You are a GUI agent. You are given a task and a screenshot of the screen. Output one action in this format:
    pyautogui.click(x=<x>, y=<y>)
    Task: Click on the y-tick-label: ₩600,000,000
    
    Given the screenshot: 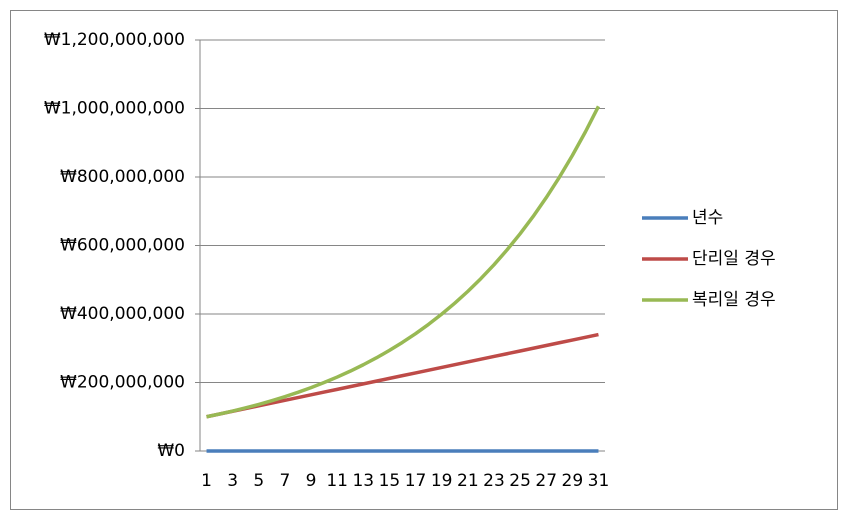 What is the action you would take?
    pyautogui.click(x=122, y=246)
    